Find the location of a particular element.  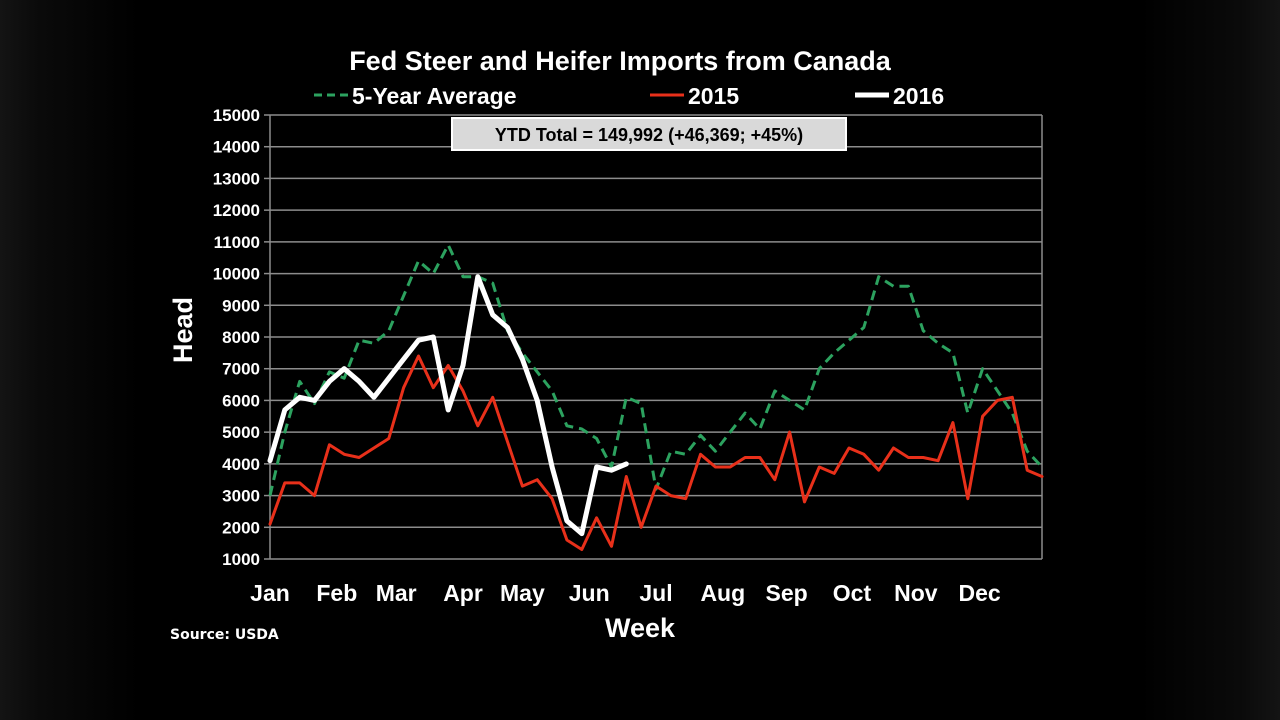

y-tick-label: 10000 is located at coordinates (236, 274).